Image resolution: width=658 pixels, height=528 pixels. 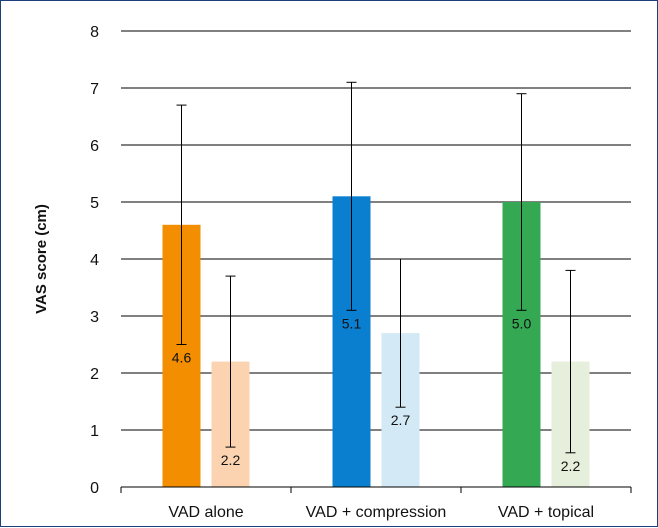 I want to click on x-tick-label-1: VAD alone, so click(x=205, y=512).